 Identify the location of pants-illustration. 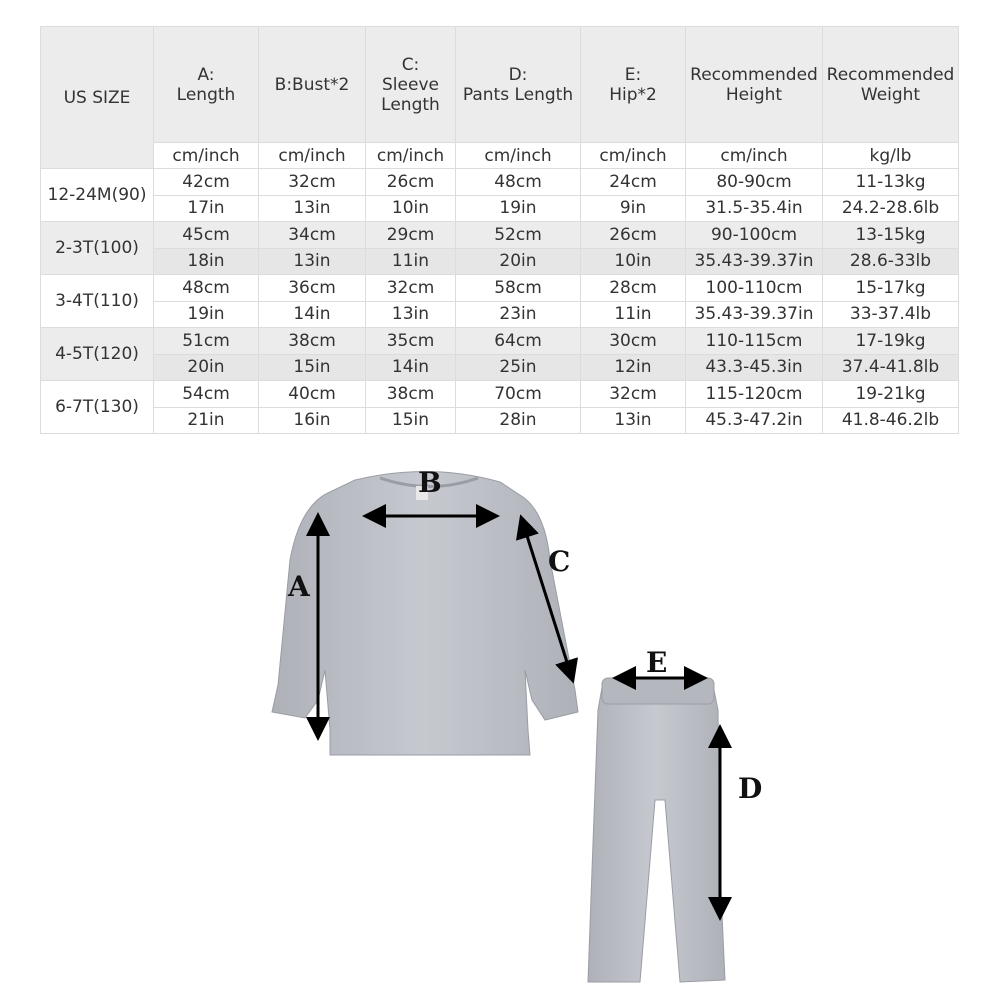
(656, 830).